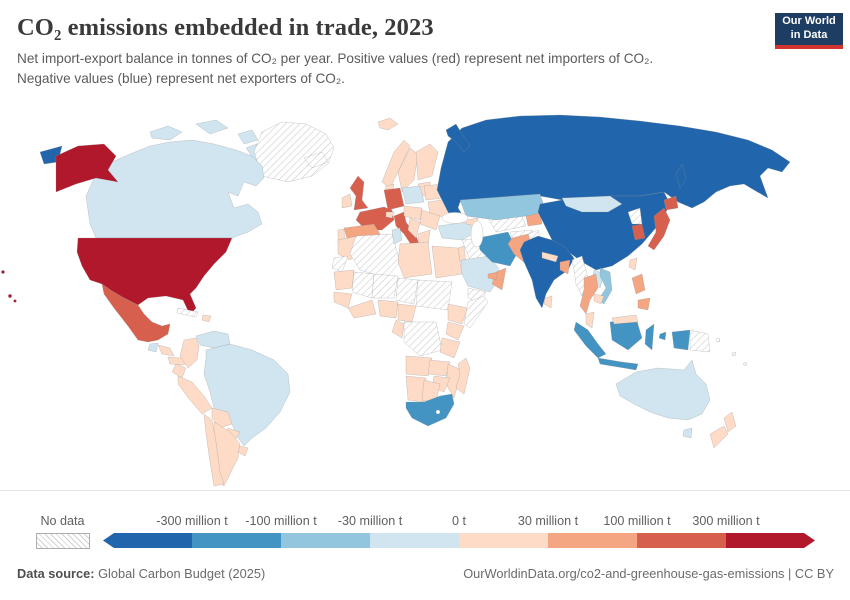 This screenshot has height=600, width=850. Describe the element at coordinates (388, 124) in the screenshot. I see `region-svalbard` at that location.